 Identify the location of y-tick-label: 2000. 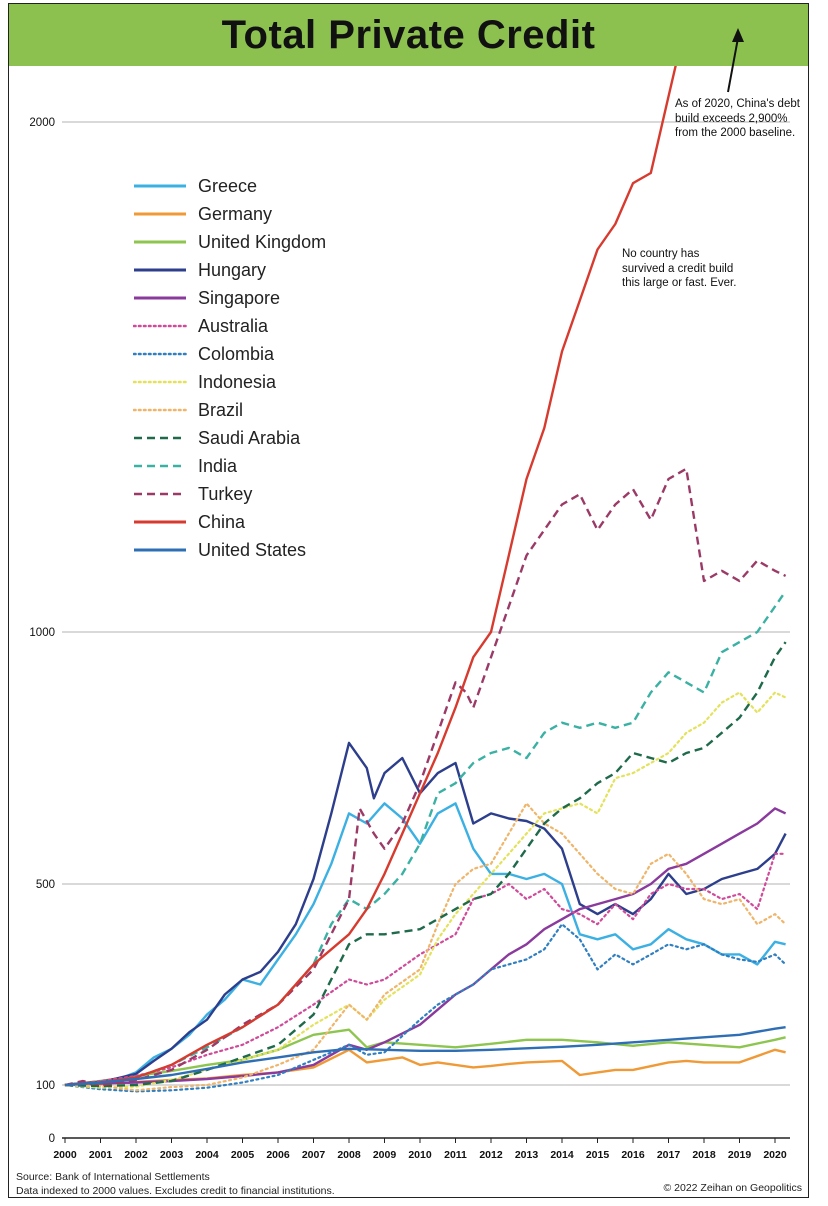
(42, 123).